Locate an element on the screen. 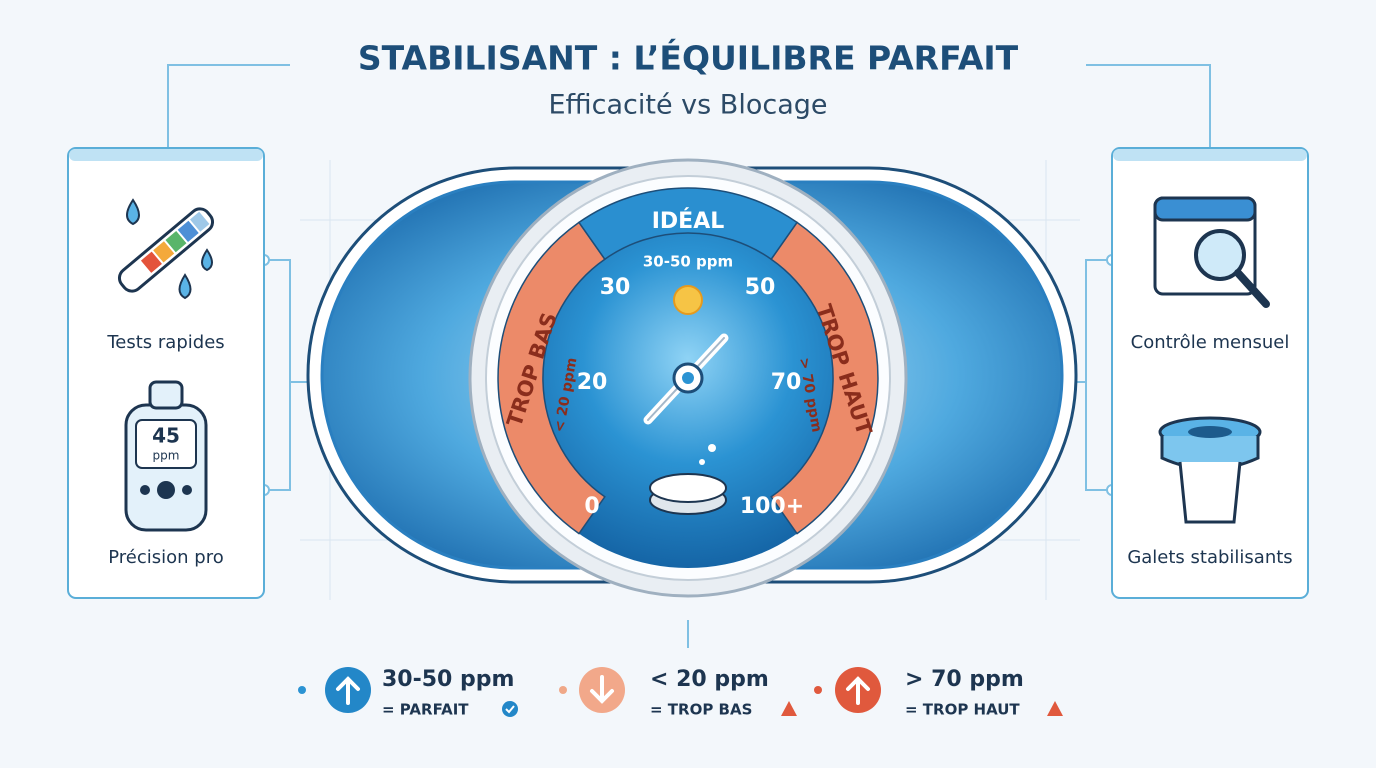 This screenshot has height=768, width=1376. scale-label: 50 is located at coordinates (760, 287).